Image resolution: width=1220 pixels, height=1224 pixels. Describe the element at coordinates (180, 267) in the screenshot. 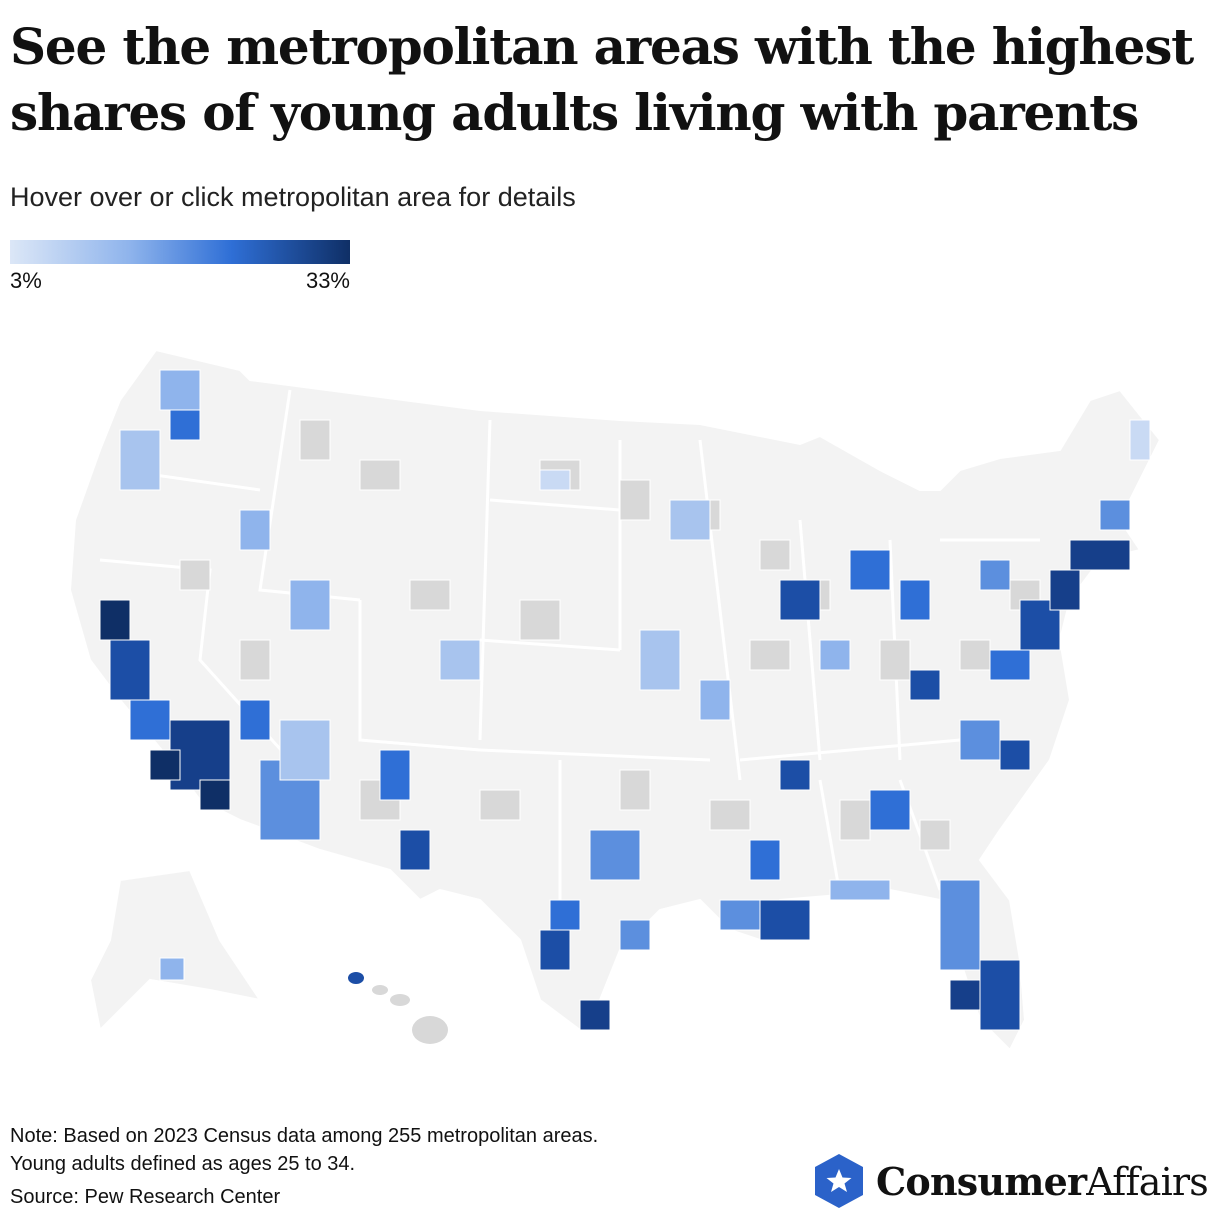

I see `color-legend: 3% 33%` at that location.